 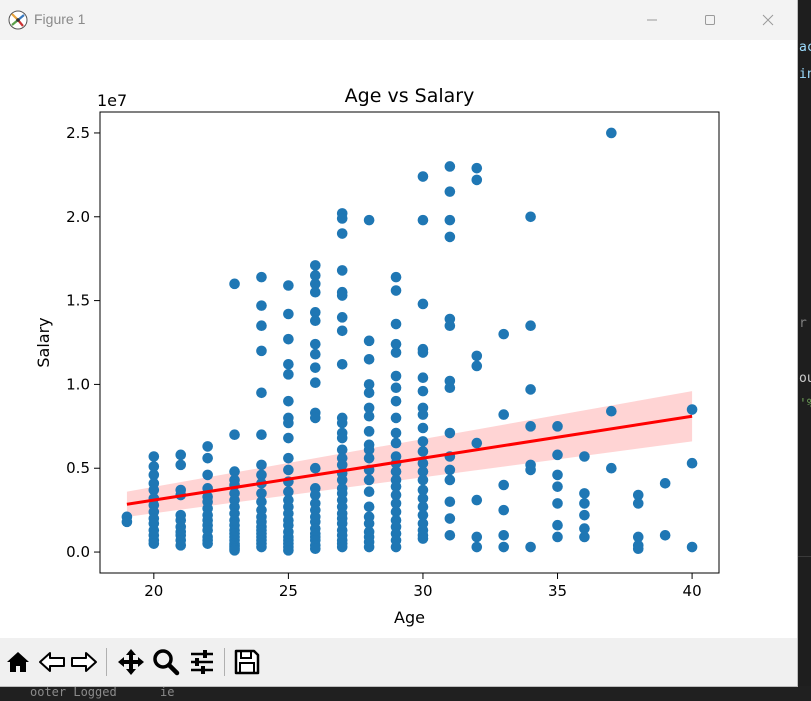 I want to click on maximize-button, so click(x=710, y=20).